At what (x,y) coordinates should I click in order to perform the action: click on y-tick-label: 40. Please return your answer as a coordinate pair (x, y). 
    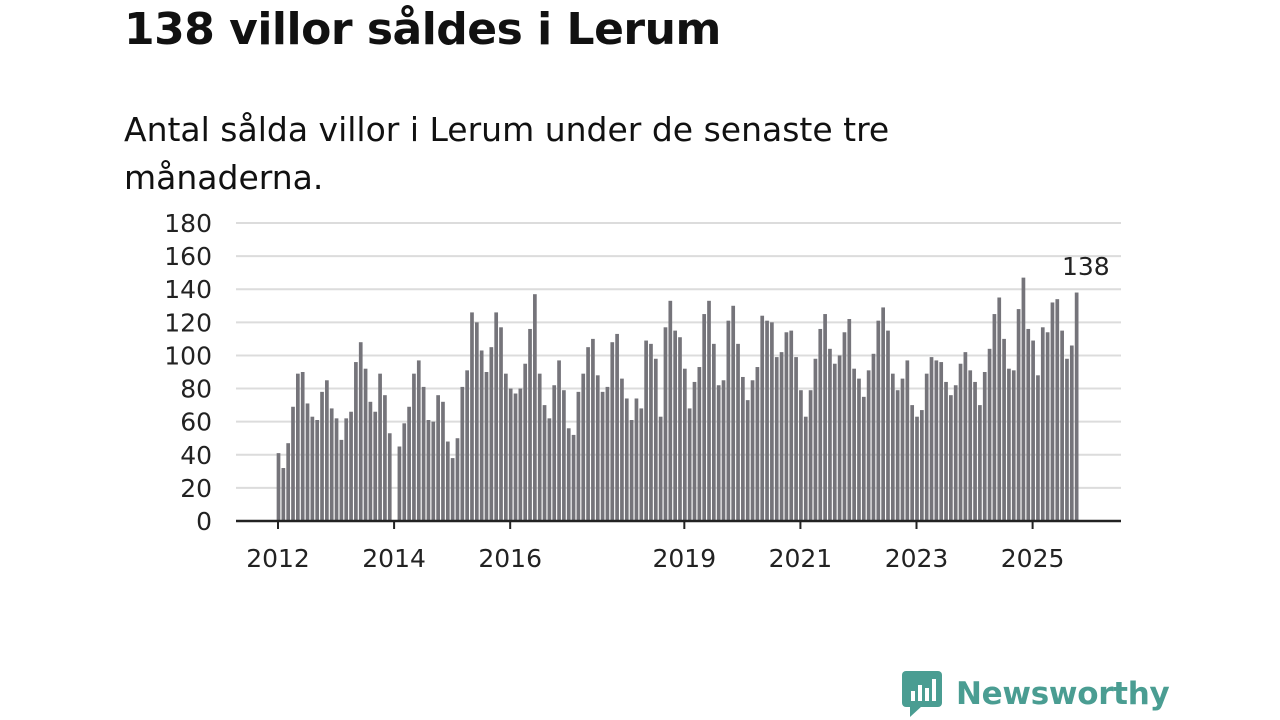
    Looking at the image, I should click on (196, 455).